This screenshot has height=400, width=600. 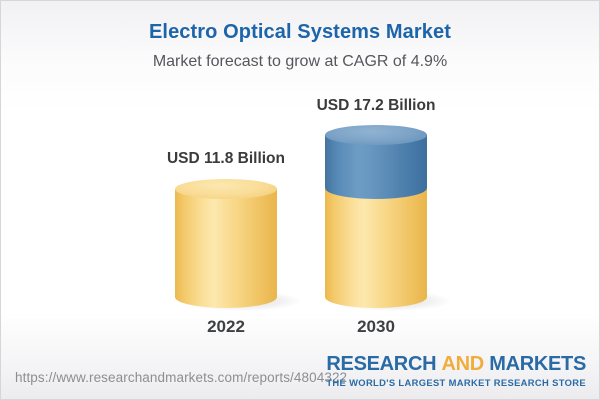 I want to click on logo-word-markets: MARKETS, so click(x=537, y=364).